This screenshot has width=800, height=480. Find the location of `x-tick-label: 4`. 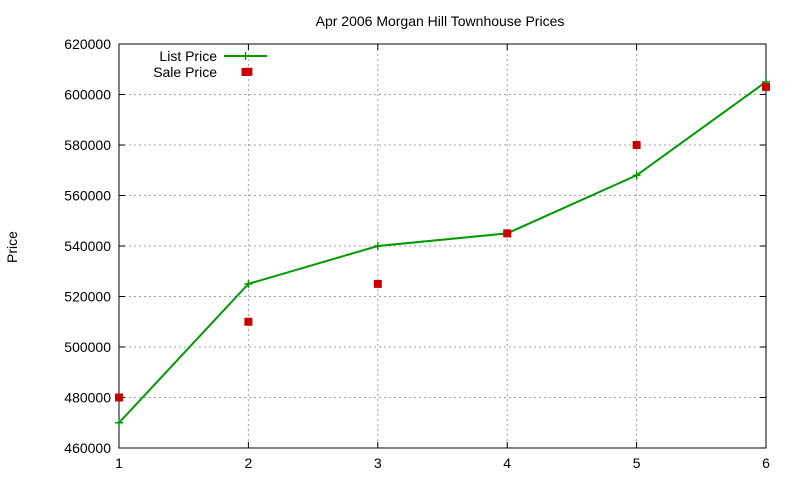

x-tick-label: 4 is located at coordinates (507, 463).